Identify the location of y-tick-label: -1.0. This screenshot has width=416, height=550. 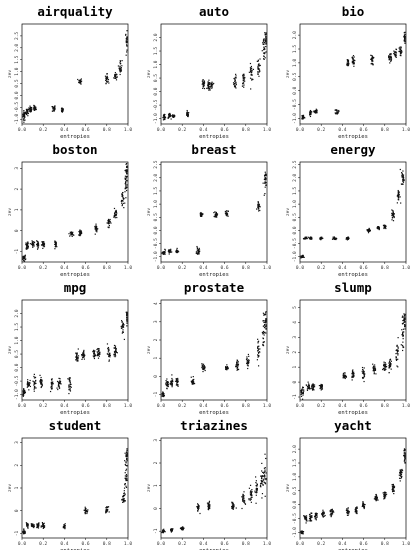
(295, 118).